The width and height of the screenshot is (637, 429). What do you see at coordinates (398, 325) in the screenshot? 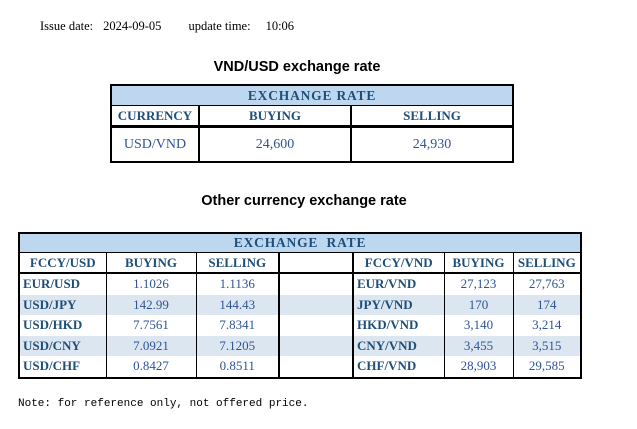
I see `pair-vnd-cell: HKD/VND` at bounding box center [398, 325].